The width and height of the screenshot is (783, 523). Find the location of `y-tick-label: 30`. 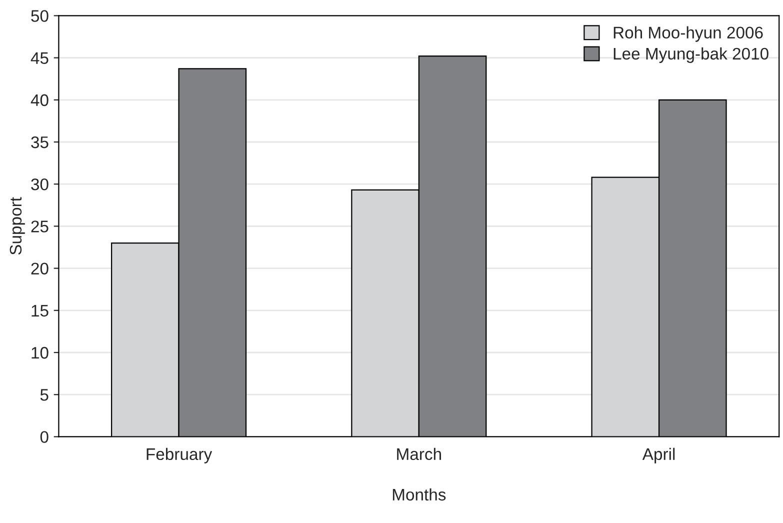

y-tick-label: 30 is located at coordinates (39, 184).